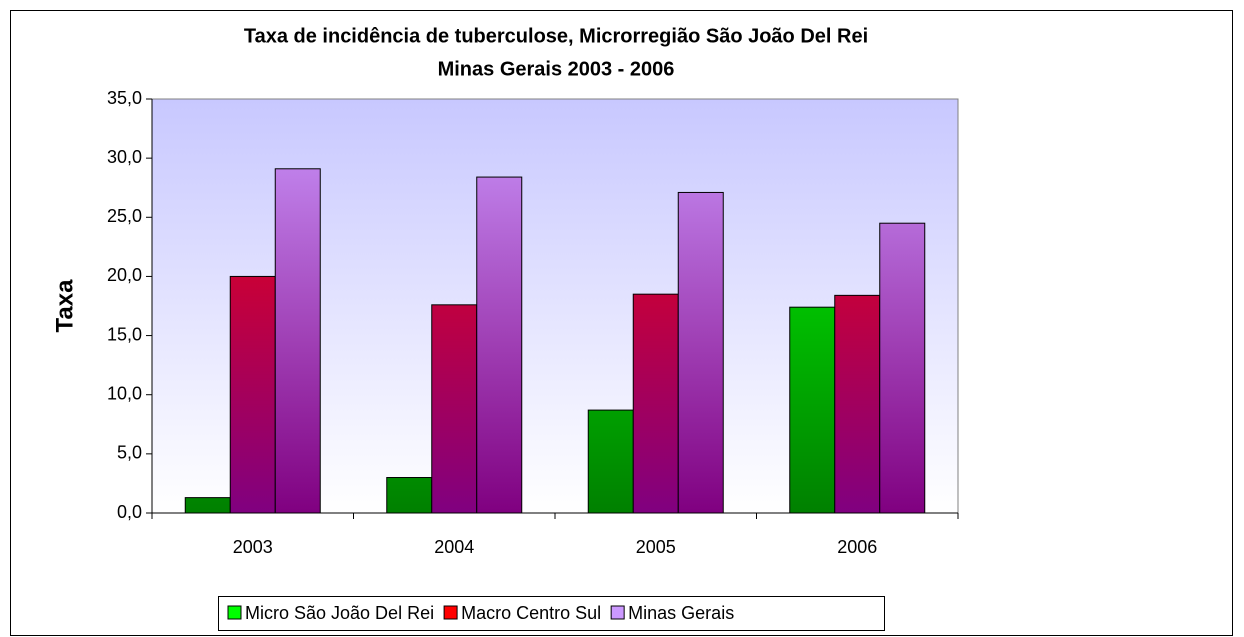 The height and width of the screenshot is (637, 1244). What do you see at coordinates (681, 613) in the screenshot?
I see `legend-label: Minas Gerais` at bounding box center [681, 613].